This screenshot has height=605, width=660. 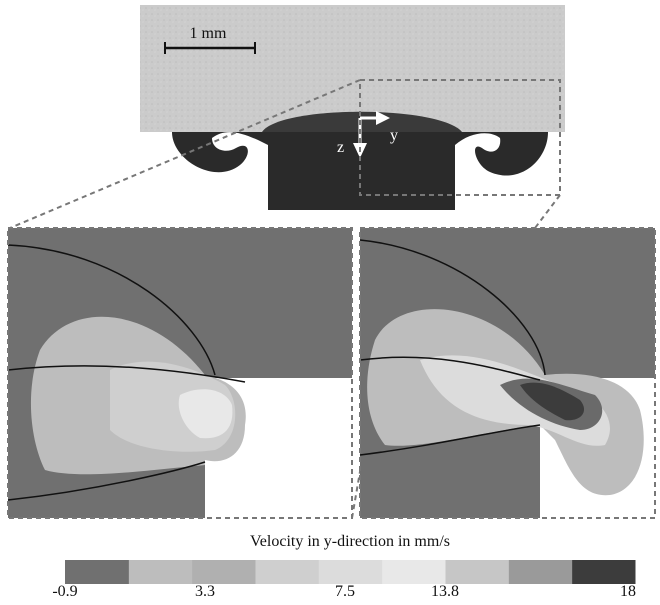 I want to click on extrudate-body, so click(x=360, y=171).